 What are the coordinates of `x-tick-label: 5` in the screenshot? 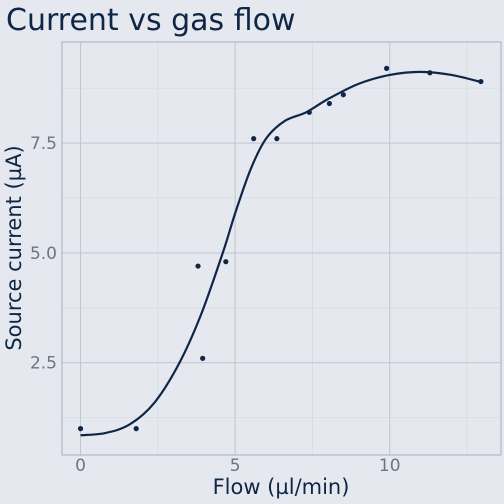 It's located at (235, 466).